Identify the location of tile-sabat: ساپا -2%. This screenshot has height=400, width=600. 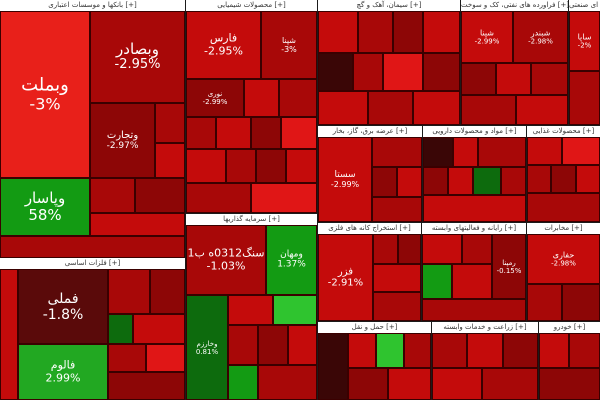
(584, 41).